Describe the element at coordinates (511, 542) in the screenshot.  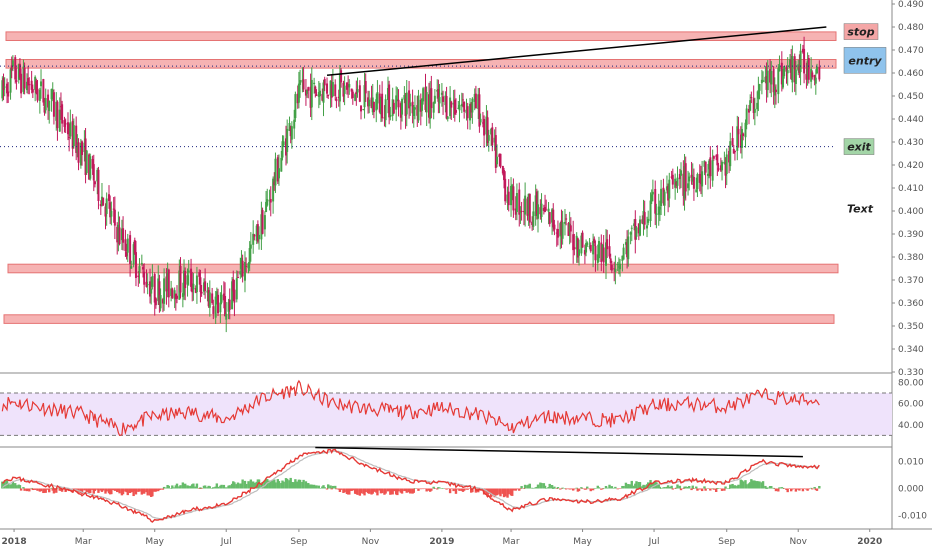
I see `time-tick-label-7: Mar` at that location.